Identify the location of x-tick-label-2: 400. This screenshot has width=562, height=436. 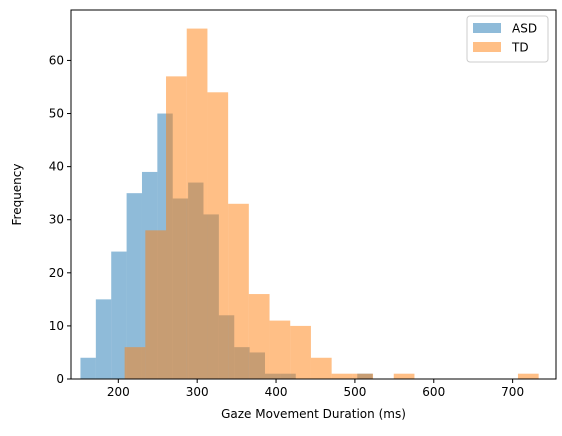
(276, 392).